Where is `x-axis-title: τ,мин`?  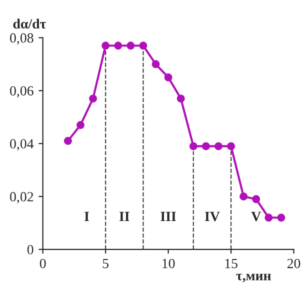
x-axis-title: τ,мин is located at coordinates (253, 278).